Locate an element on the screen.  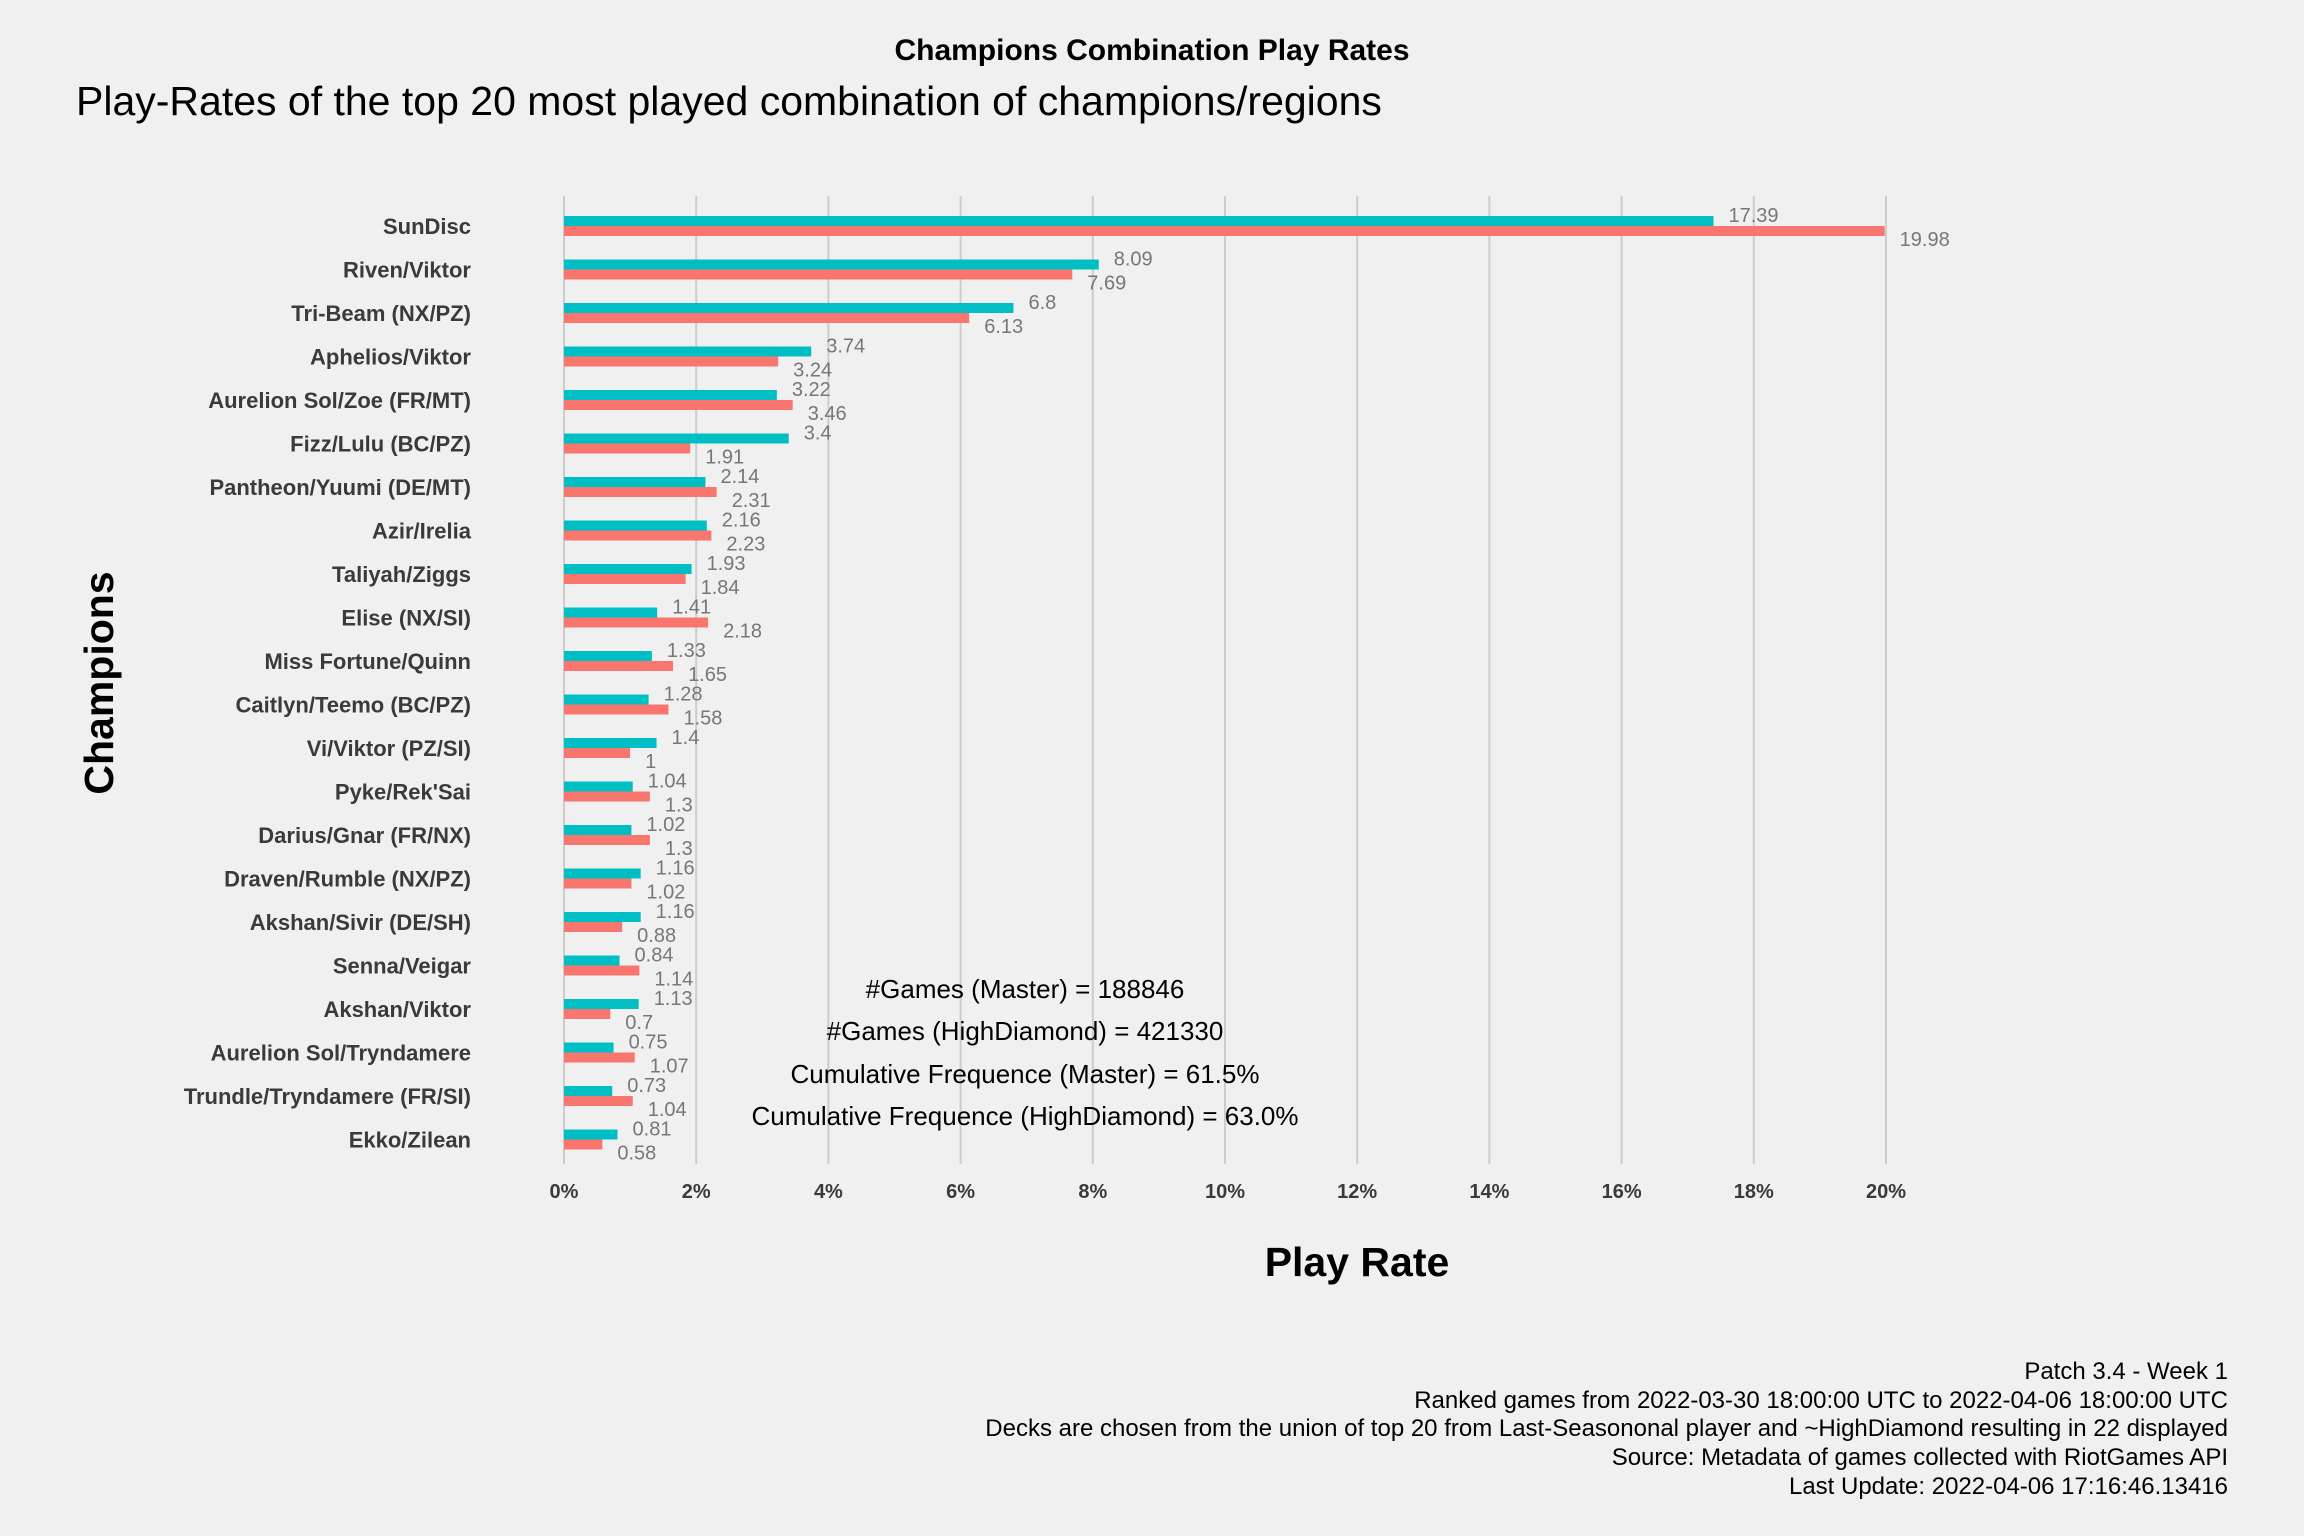
y-category-label: Akshan/Sivir (DE/SH) is located at coordinates (360, 922).